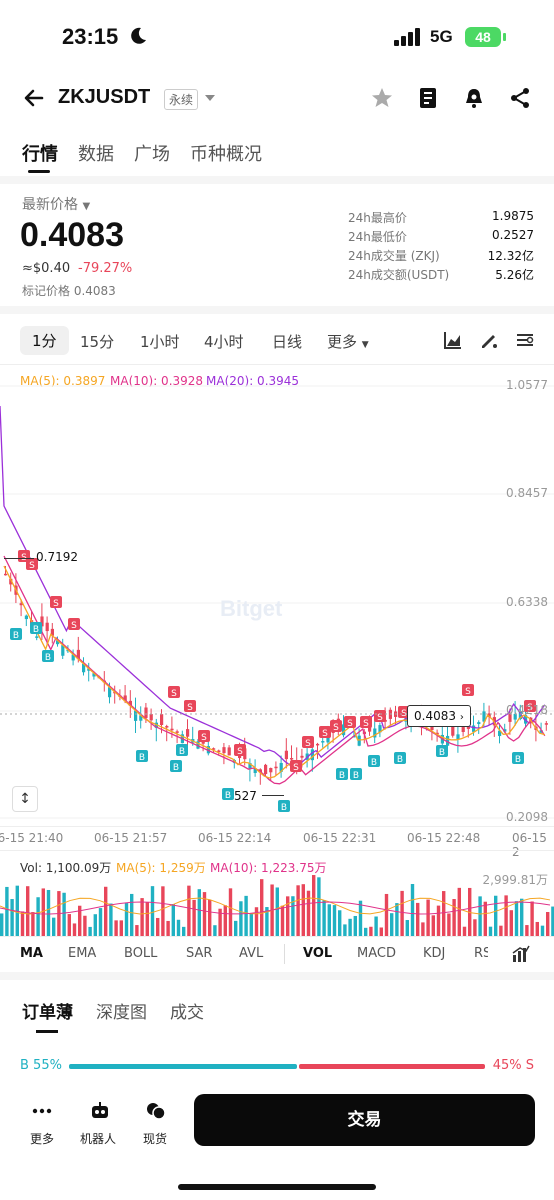 Image resolution: width=554 pixels, height=1200 pixels. What do you see at coordinates (31, 953) in the screenshot?
I see `indicator-ma: MA` at bounding box center [31, 953].